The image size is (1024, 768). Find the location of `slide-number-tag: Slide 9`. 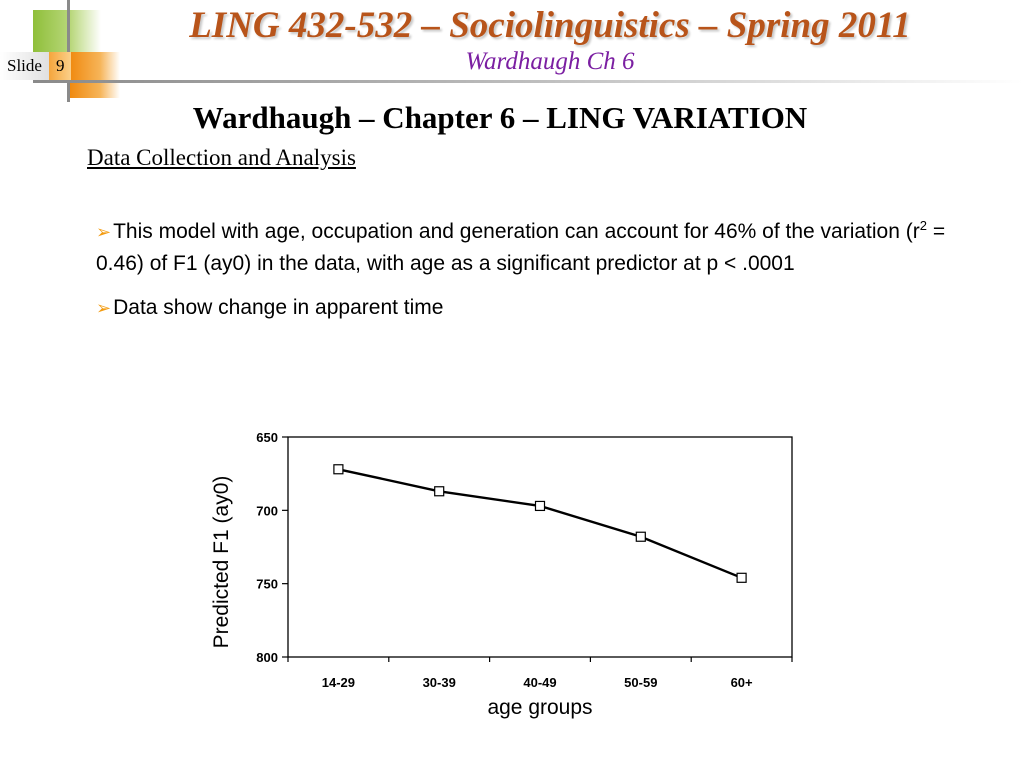

slide-number-tag: Slide 9 is located at coordinates (36, 66).